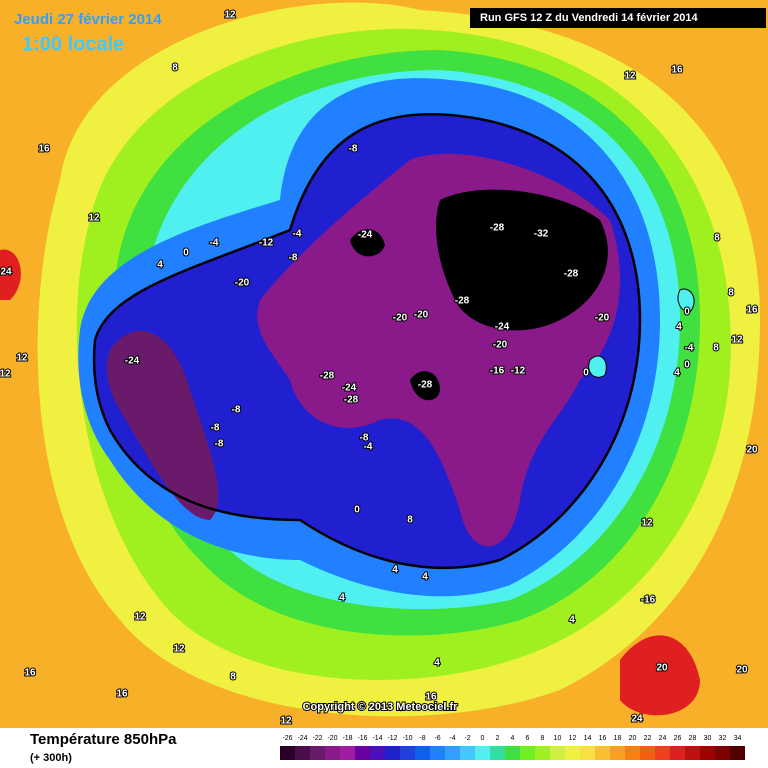 The height and width of the screenshot is (768, 768). What do you see at coordinates (738, 738) in the screenshot?
I see `legend-label: 34` at bounding box center [738, 738].